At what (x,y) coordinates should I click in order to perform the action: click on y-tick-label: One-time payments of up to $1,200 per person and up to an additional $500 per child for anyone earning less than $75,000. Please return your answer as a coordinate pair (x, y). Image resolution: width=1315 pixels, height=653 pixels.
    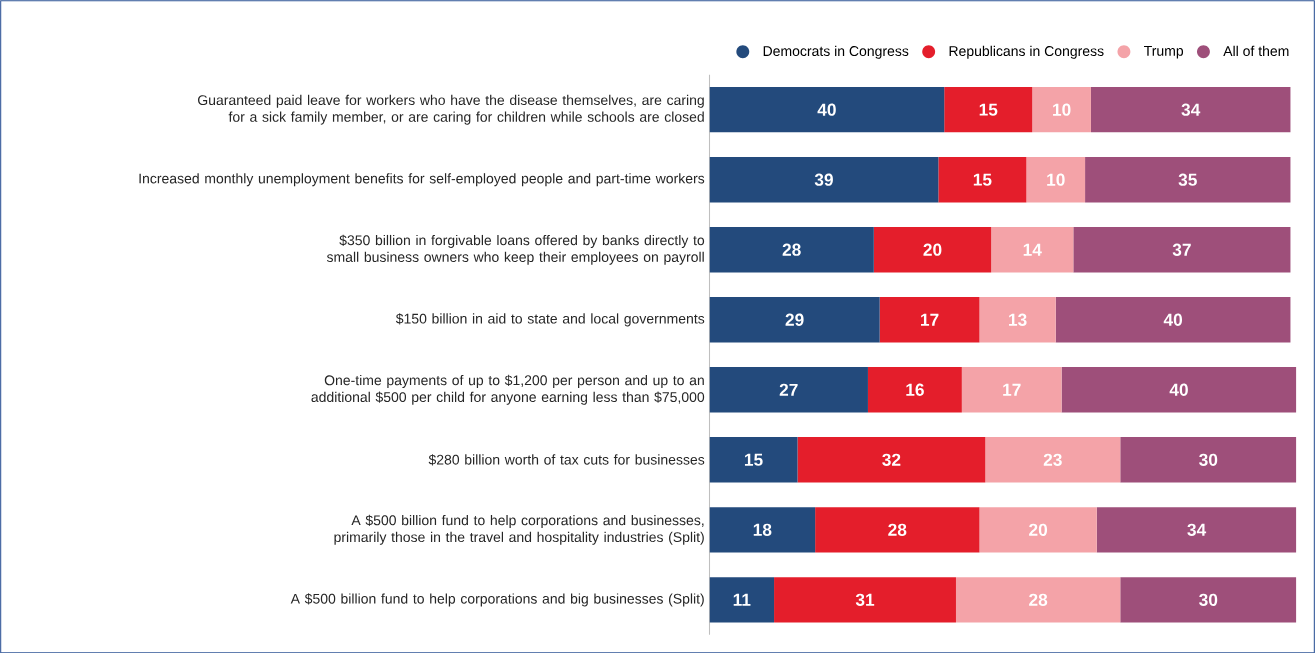
    Looking at the image, I should click on (508, 389).